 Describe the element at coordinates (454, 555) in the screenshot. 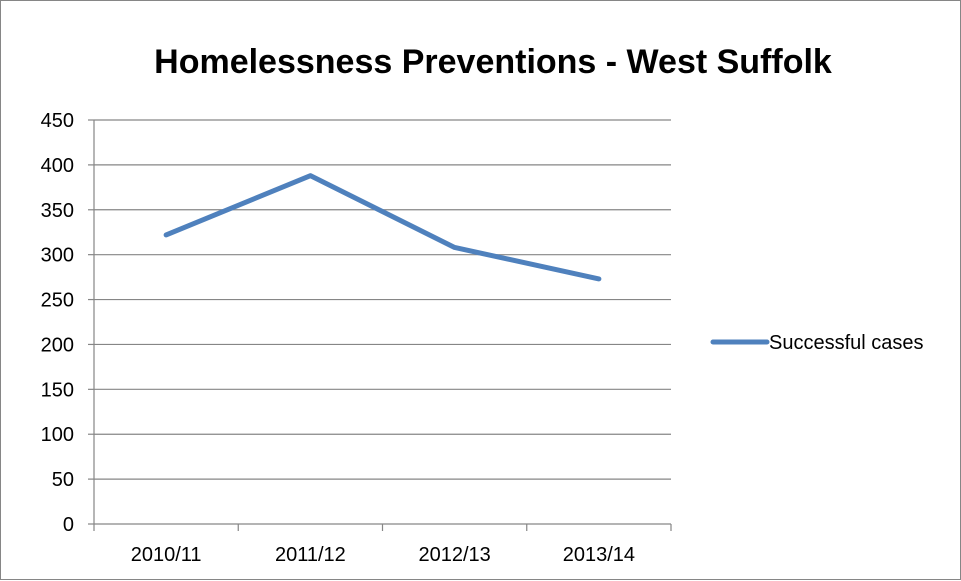

I see `x-tick-label: 2012/13` at that location.